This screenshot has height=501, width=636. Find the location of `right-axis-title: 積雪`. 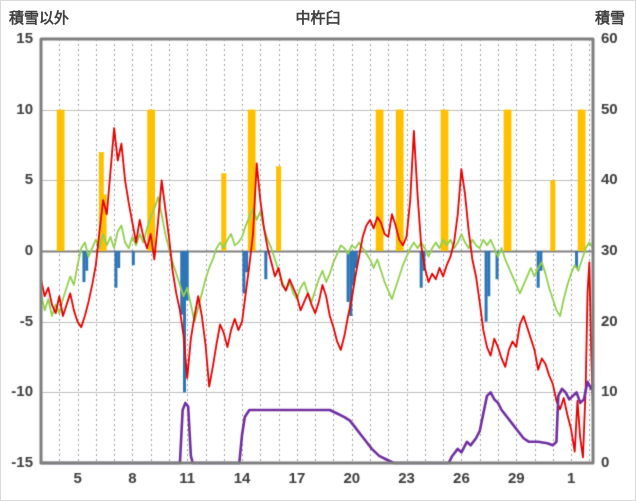

right-axis-title: 積雪 is located at coordinates (609, 18).